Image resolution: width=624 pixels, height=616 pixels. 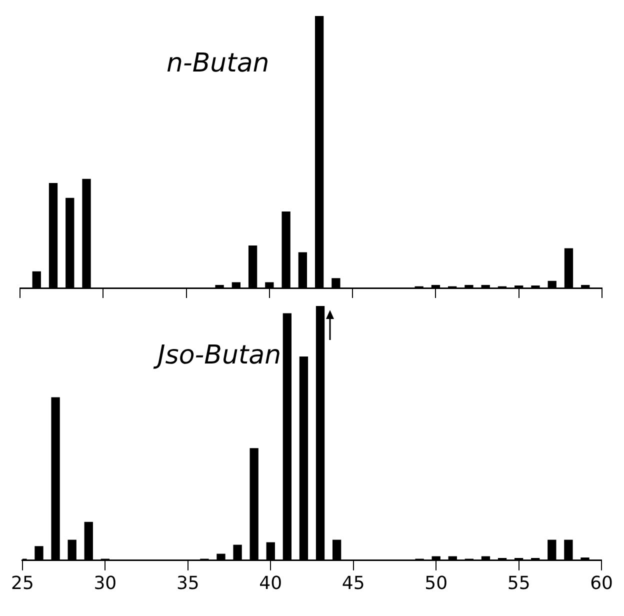 What do you see at coordinates (105, 583) in the screenshot?
I see `x-tick-label: 30` at bounding box center [105, 583].